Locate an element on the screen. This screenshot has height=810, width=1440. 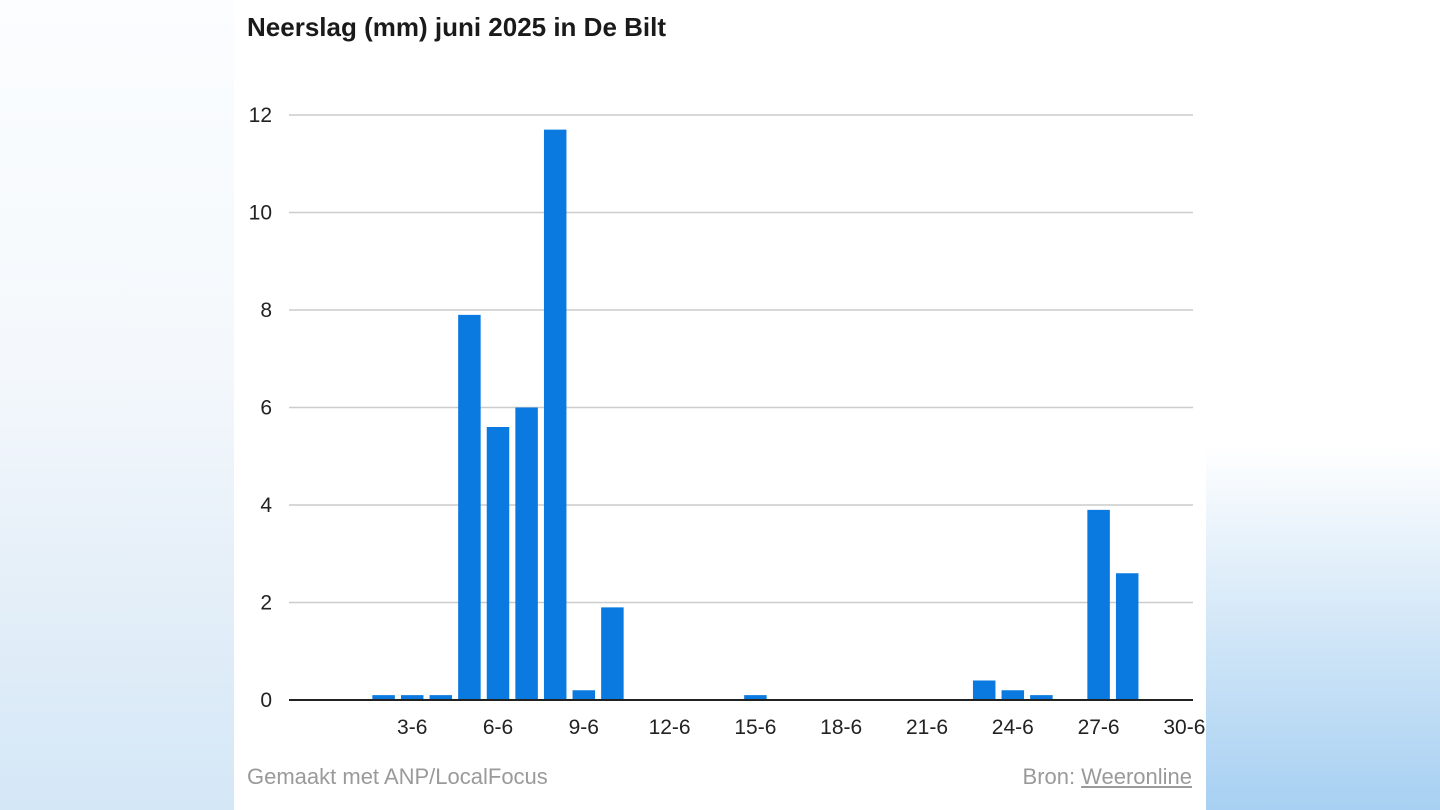
x-axis-ticks: 3-6 6-6 9-6 12-6 15-6 18-6 21-6 24-6 27-6 30-6 is located at coordinates (801, 727).